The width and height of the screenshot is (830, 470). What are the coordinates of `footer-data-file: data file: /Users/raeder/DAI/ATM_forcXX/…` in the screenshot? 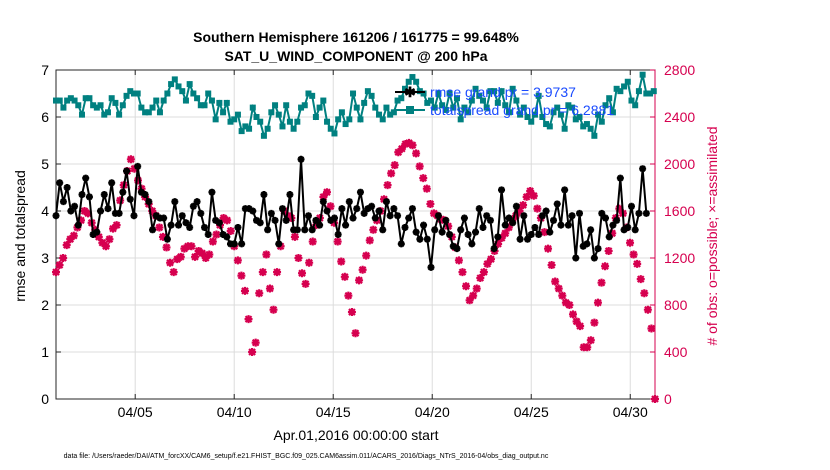 It's located at (306, 456).